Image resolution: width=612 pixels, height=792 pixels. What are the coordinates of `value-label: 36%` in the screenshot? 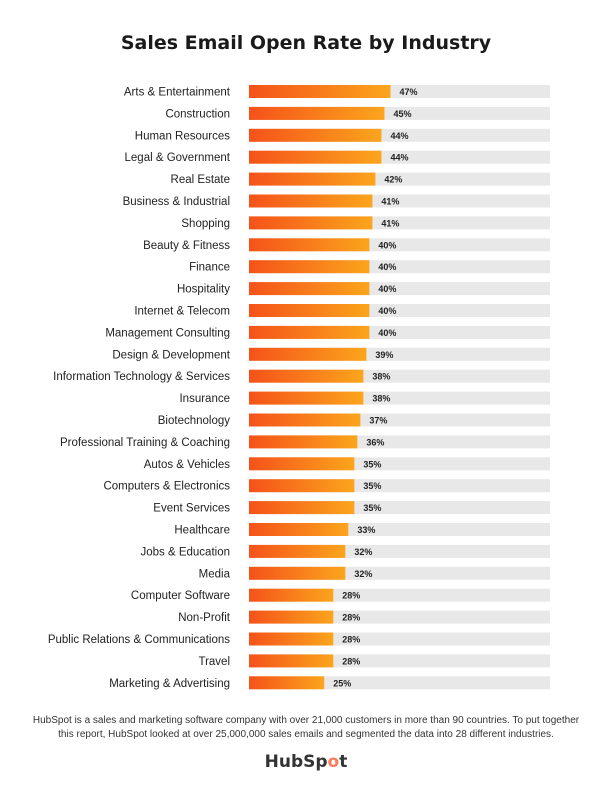 It's located at (375, 442).